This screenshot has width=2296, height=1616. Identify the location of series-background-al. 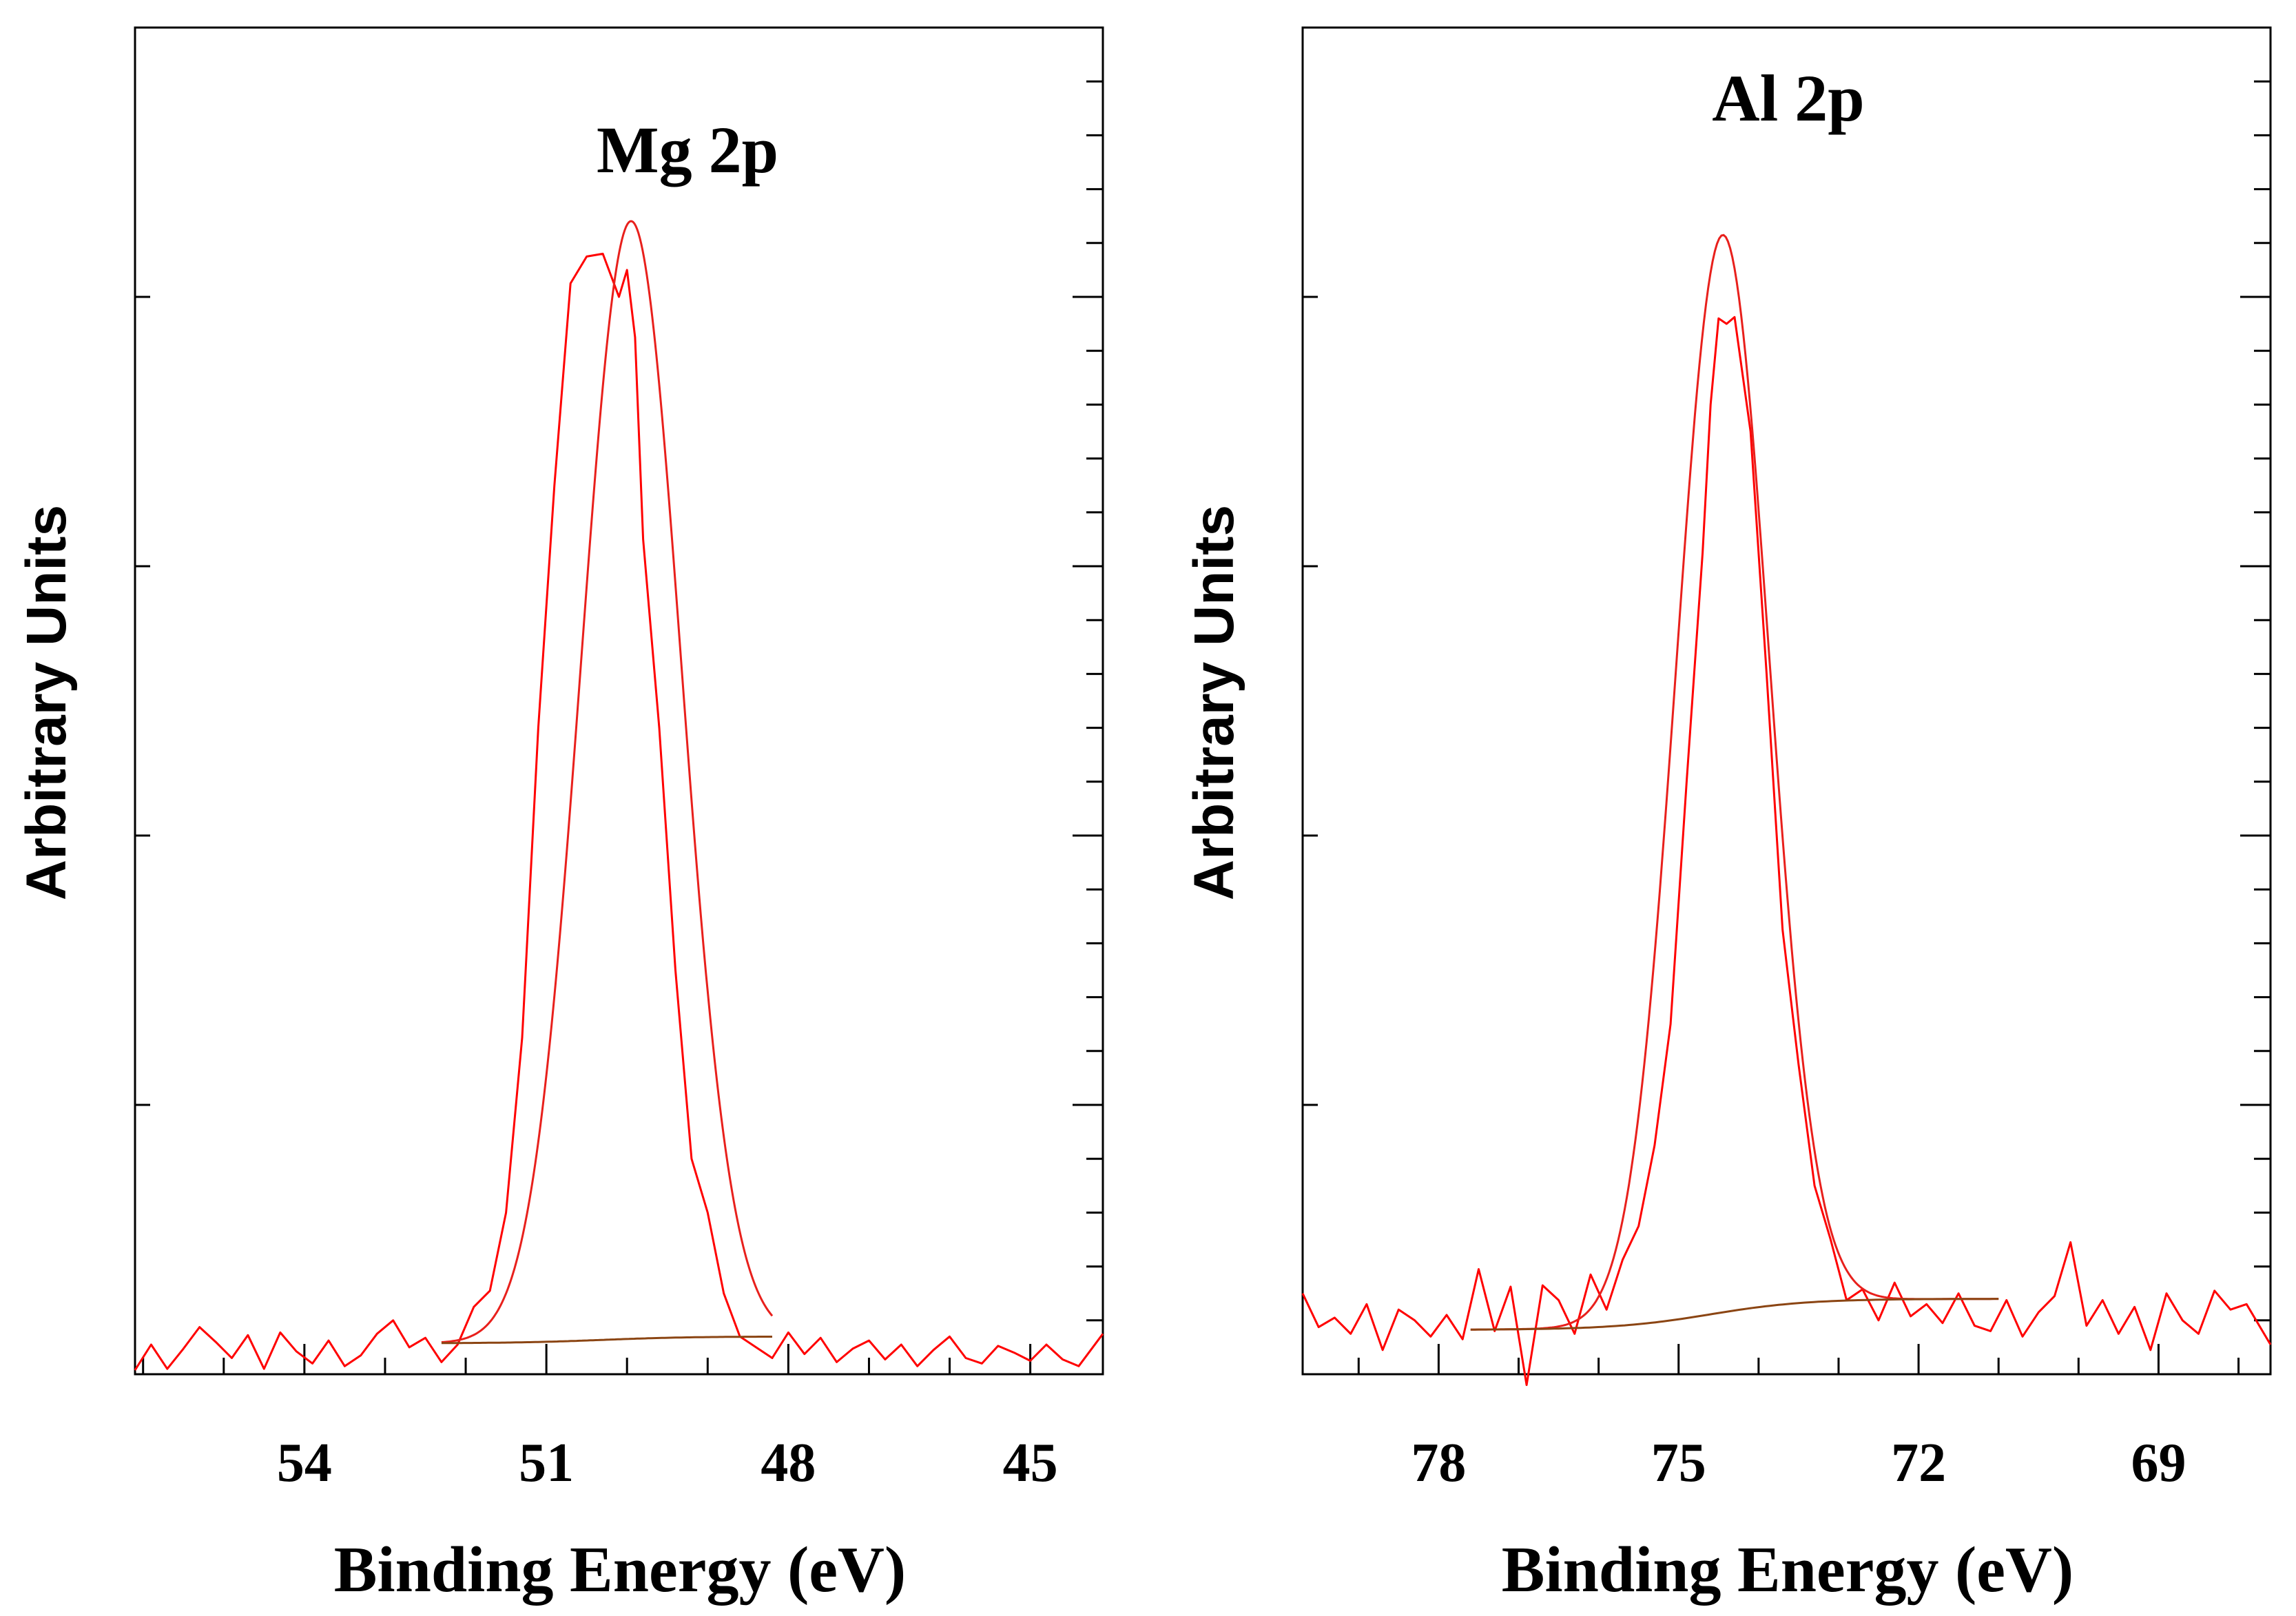
(1734, 1315).